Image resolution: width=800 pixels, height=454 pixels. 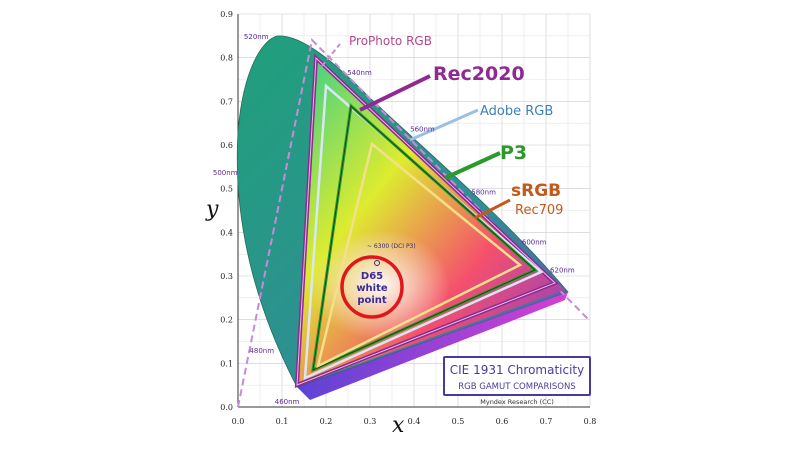 I want to click on prophoto-label: ProPhoto RGB, so click(x=390, y=41).